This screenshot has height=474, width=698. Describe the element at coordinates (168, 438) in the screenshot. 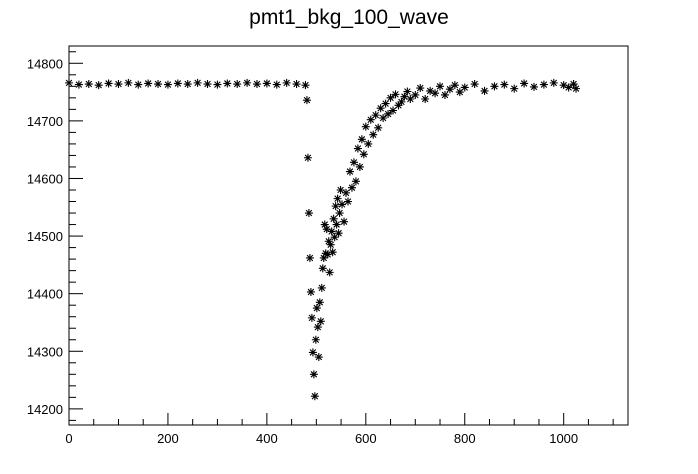

I see `x-tick-label: 200` at that location.